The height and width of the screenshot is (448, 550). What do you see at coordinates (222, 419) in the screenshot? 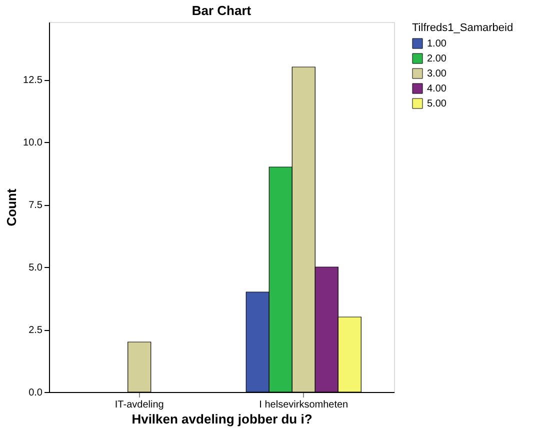
I see `x-axis-title: Hvilken avdeling jobber du i?` at bounding box center [222, 419].